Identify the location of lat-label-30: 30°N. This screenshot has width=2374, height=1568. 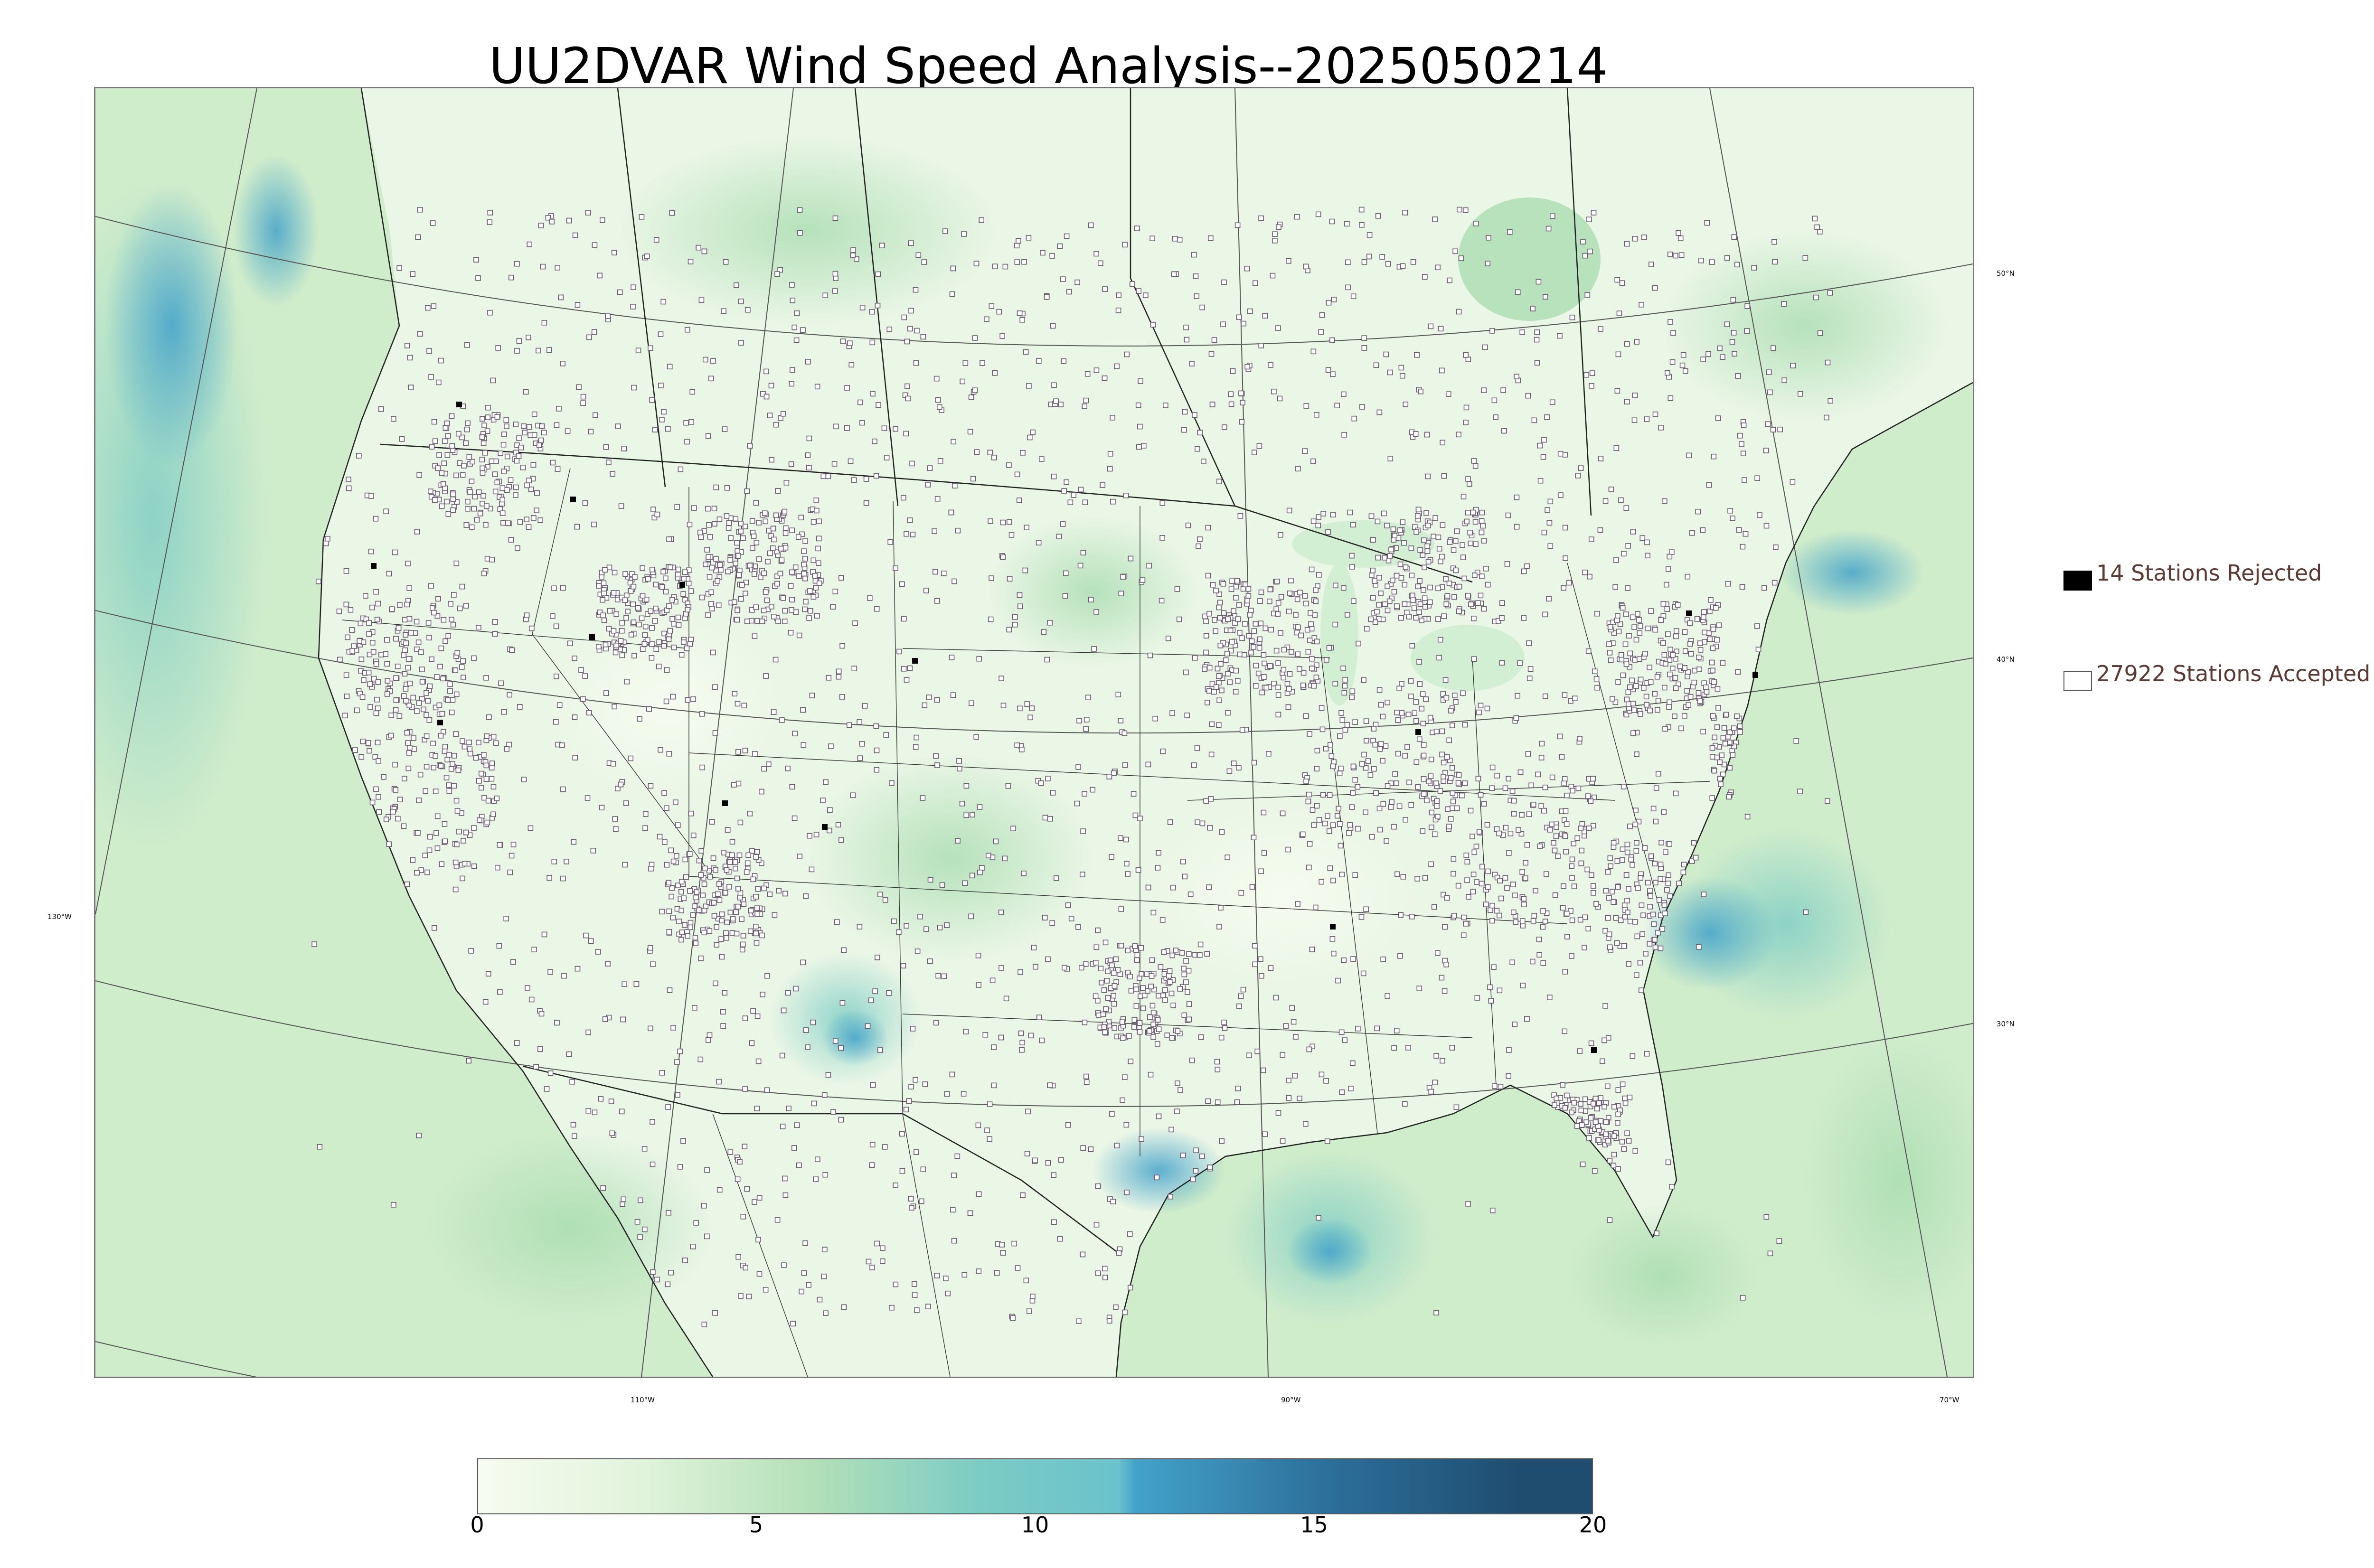
(2006, 1024).